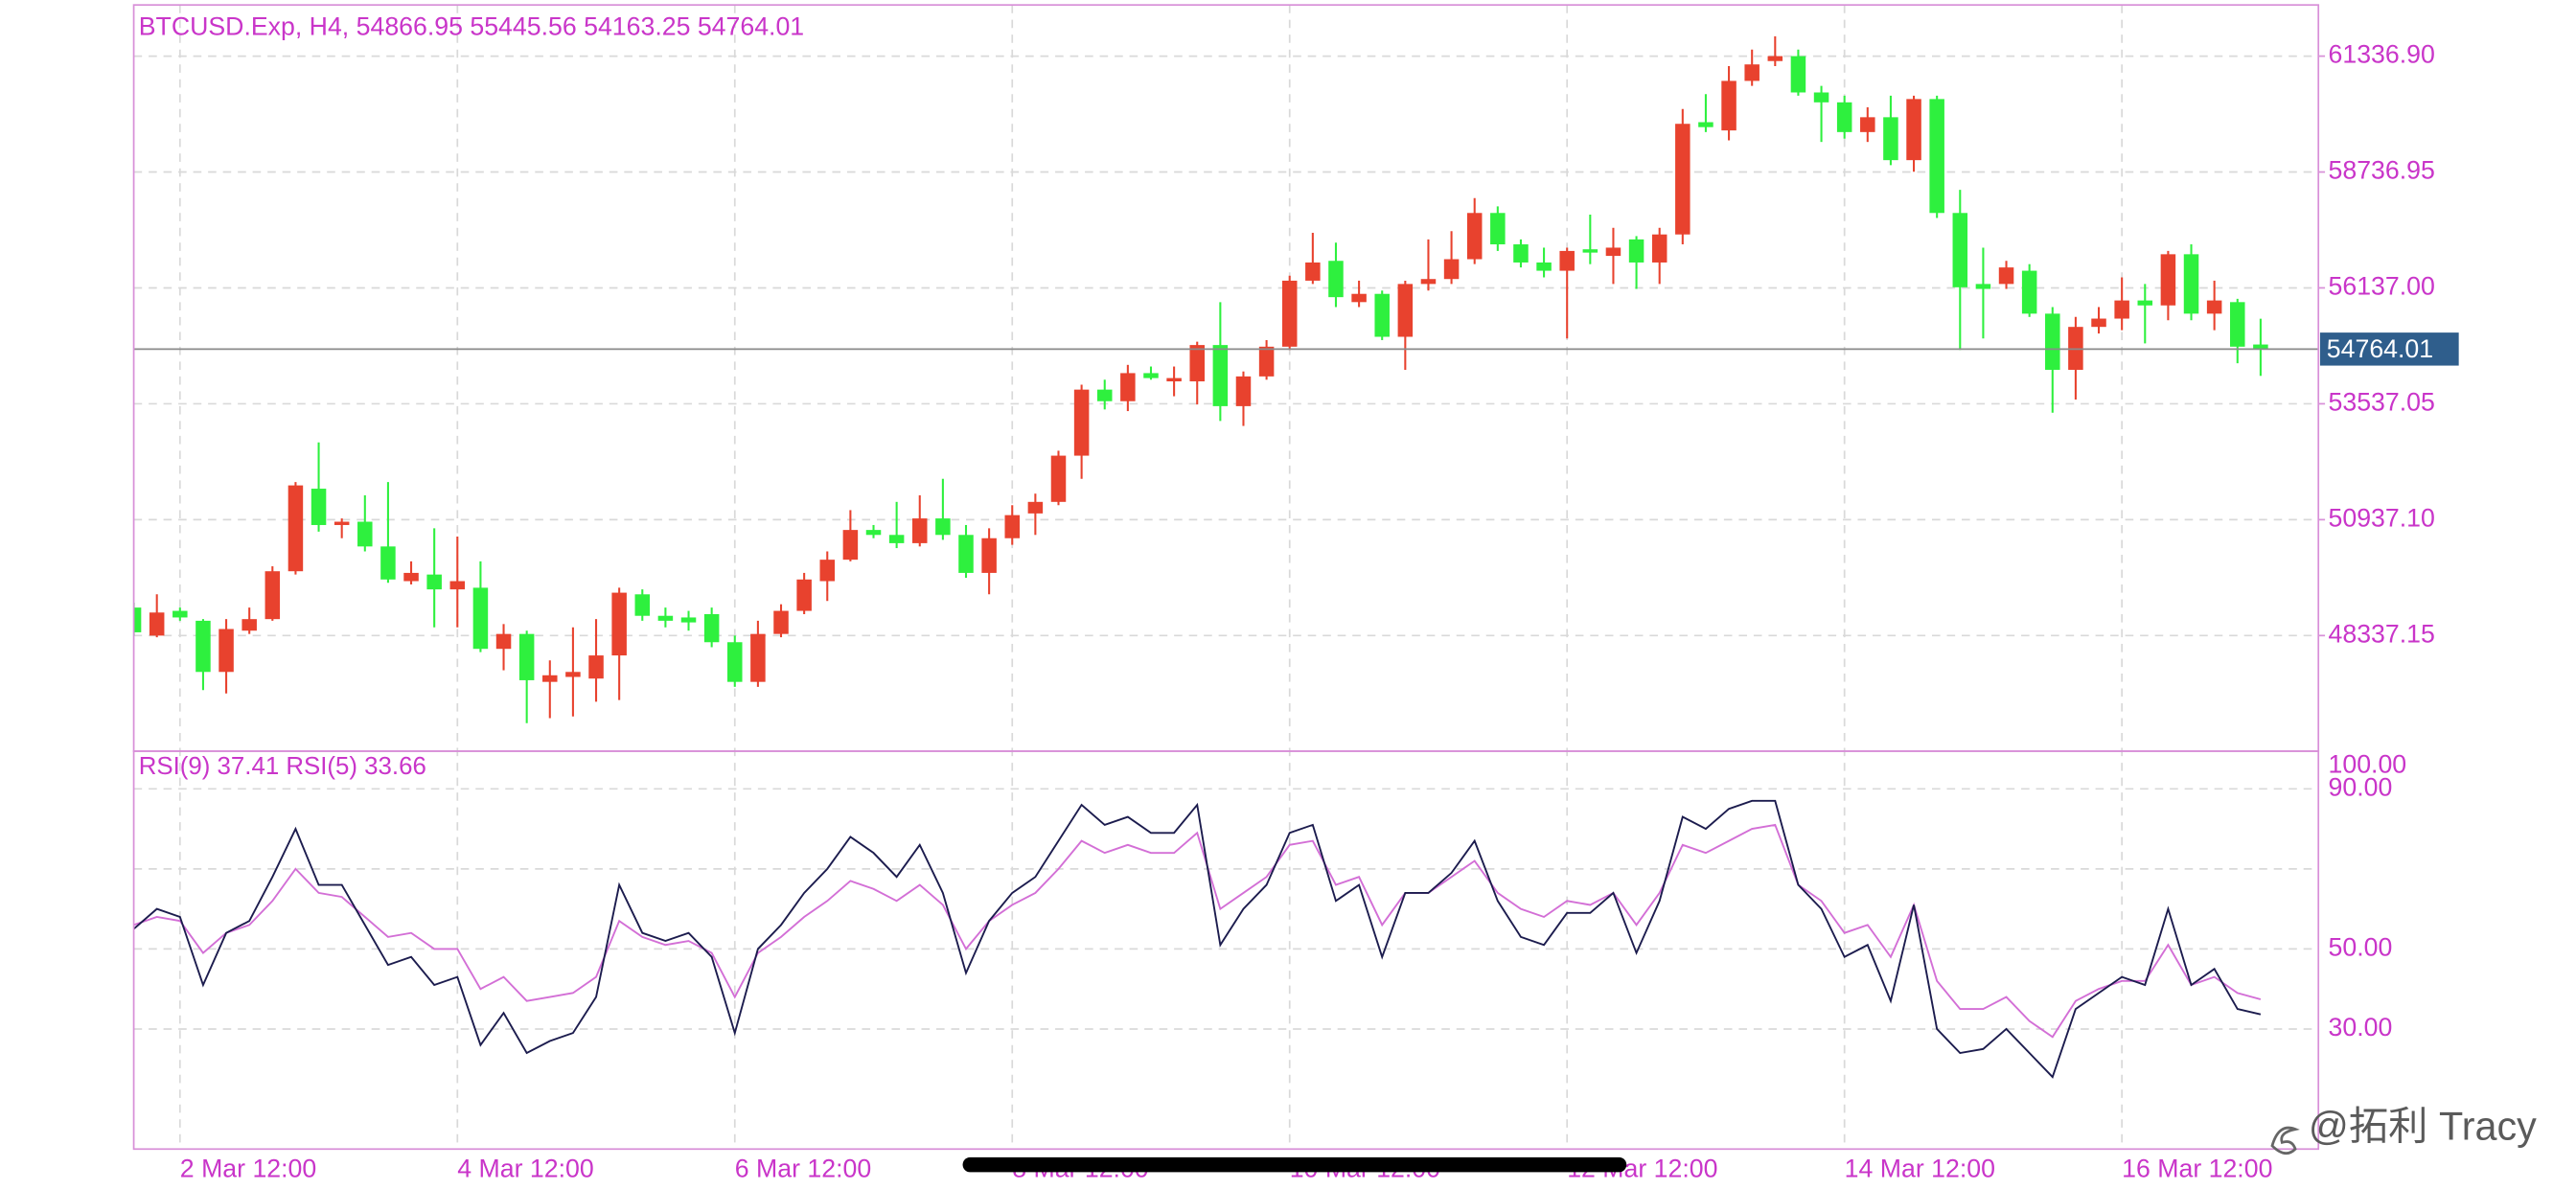 The width and height of the screenshot is (2576, 1190). Describe the element at coordinates (2382, 634) in the screenshot. I see `y-tick-label: 48337.15` at that location.